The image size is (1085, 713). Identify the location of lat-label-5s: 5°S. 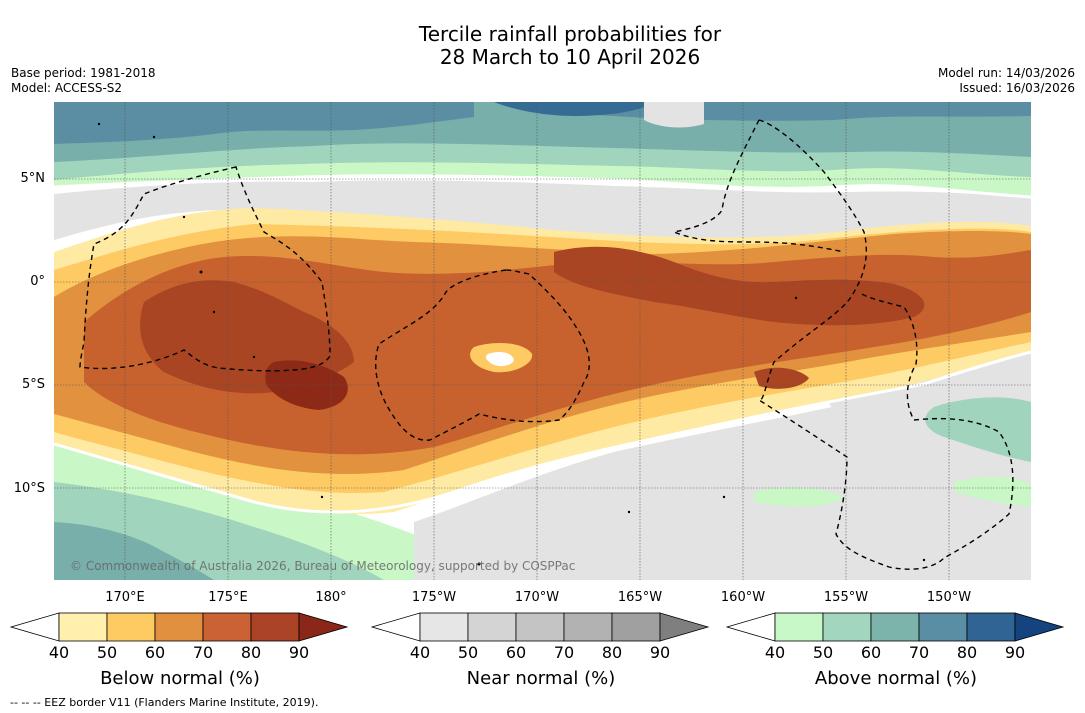
(33, 384).